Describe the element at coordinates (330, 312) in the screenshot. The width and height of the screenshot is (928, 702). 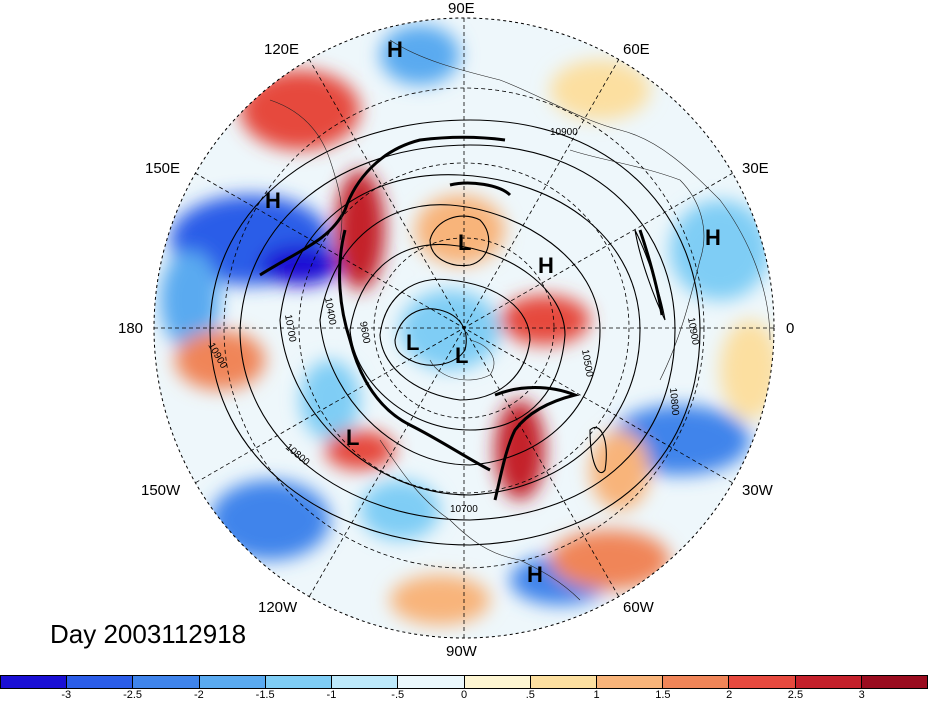
I see `contour-label: 10400` at that location.